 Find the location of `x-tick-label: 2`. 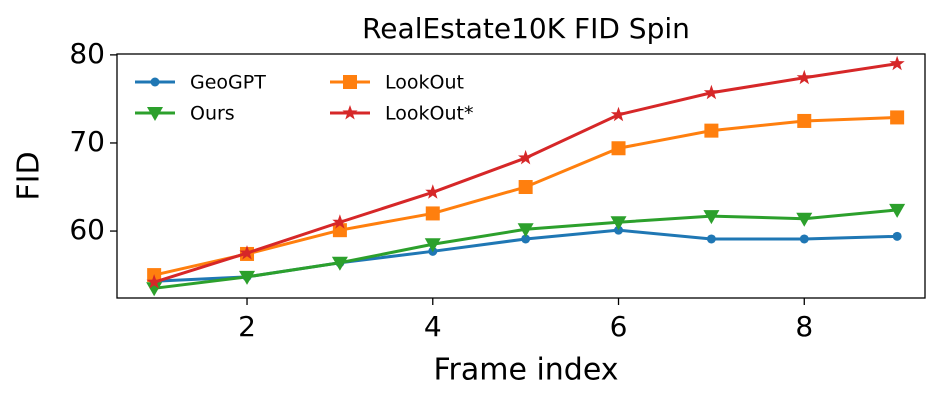

x-tick-label: 2 is located at coordinates (247, 326).